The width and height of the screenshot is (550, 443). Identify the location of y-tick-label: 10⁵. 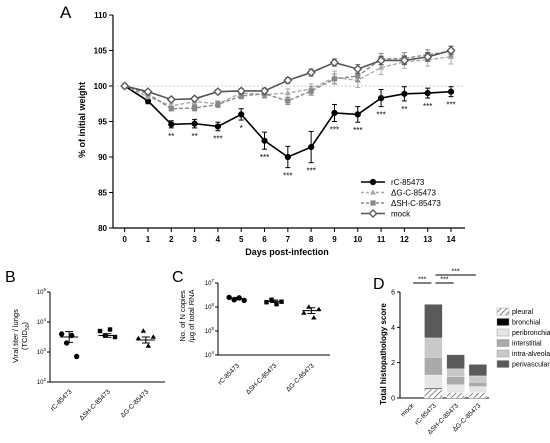
(42, 291).